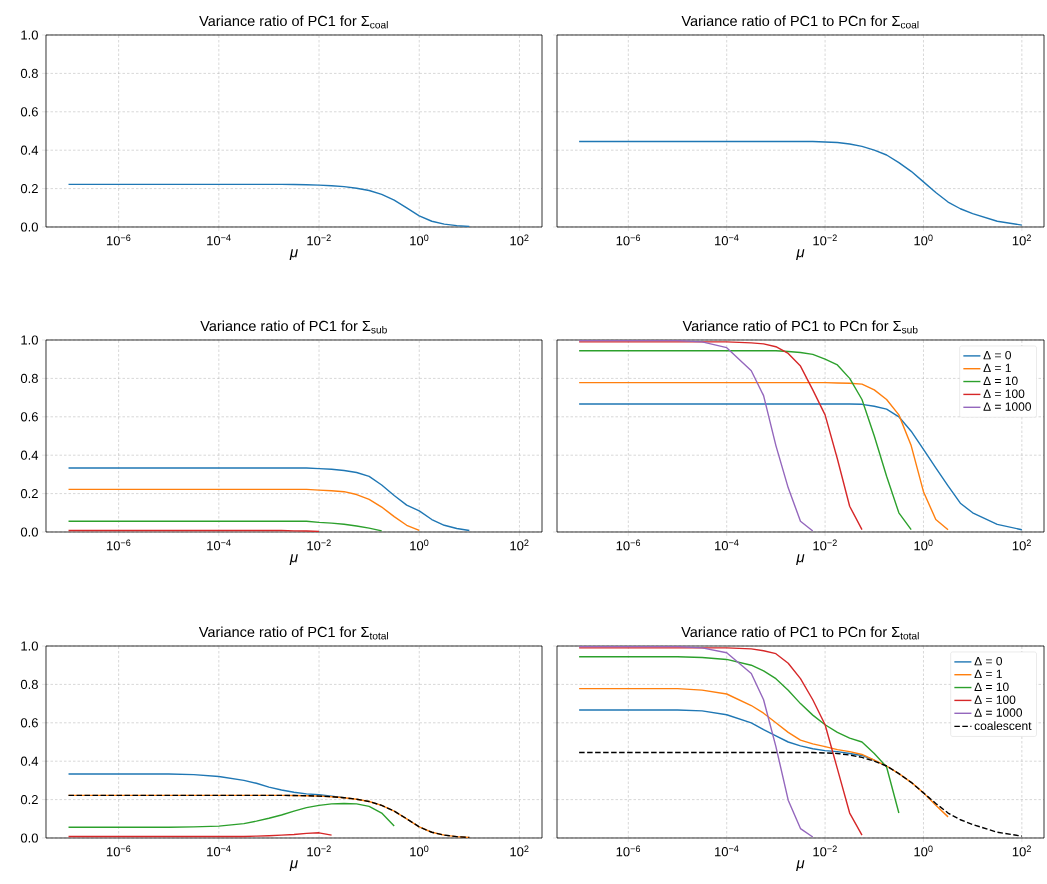 The image size is (1047, 884). I want to click on chart-title: Variance ratio of PC1 to PCn for Σ$_{coal}$, so click(800, 22).